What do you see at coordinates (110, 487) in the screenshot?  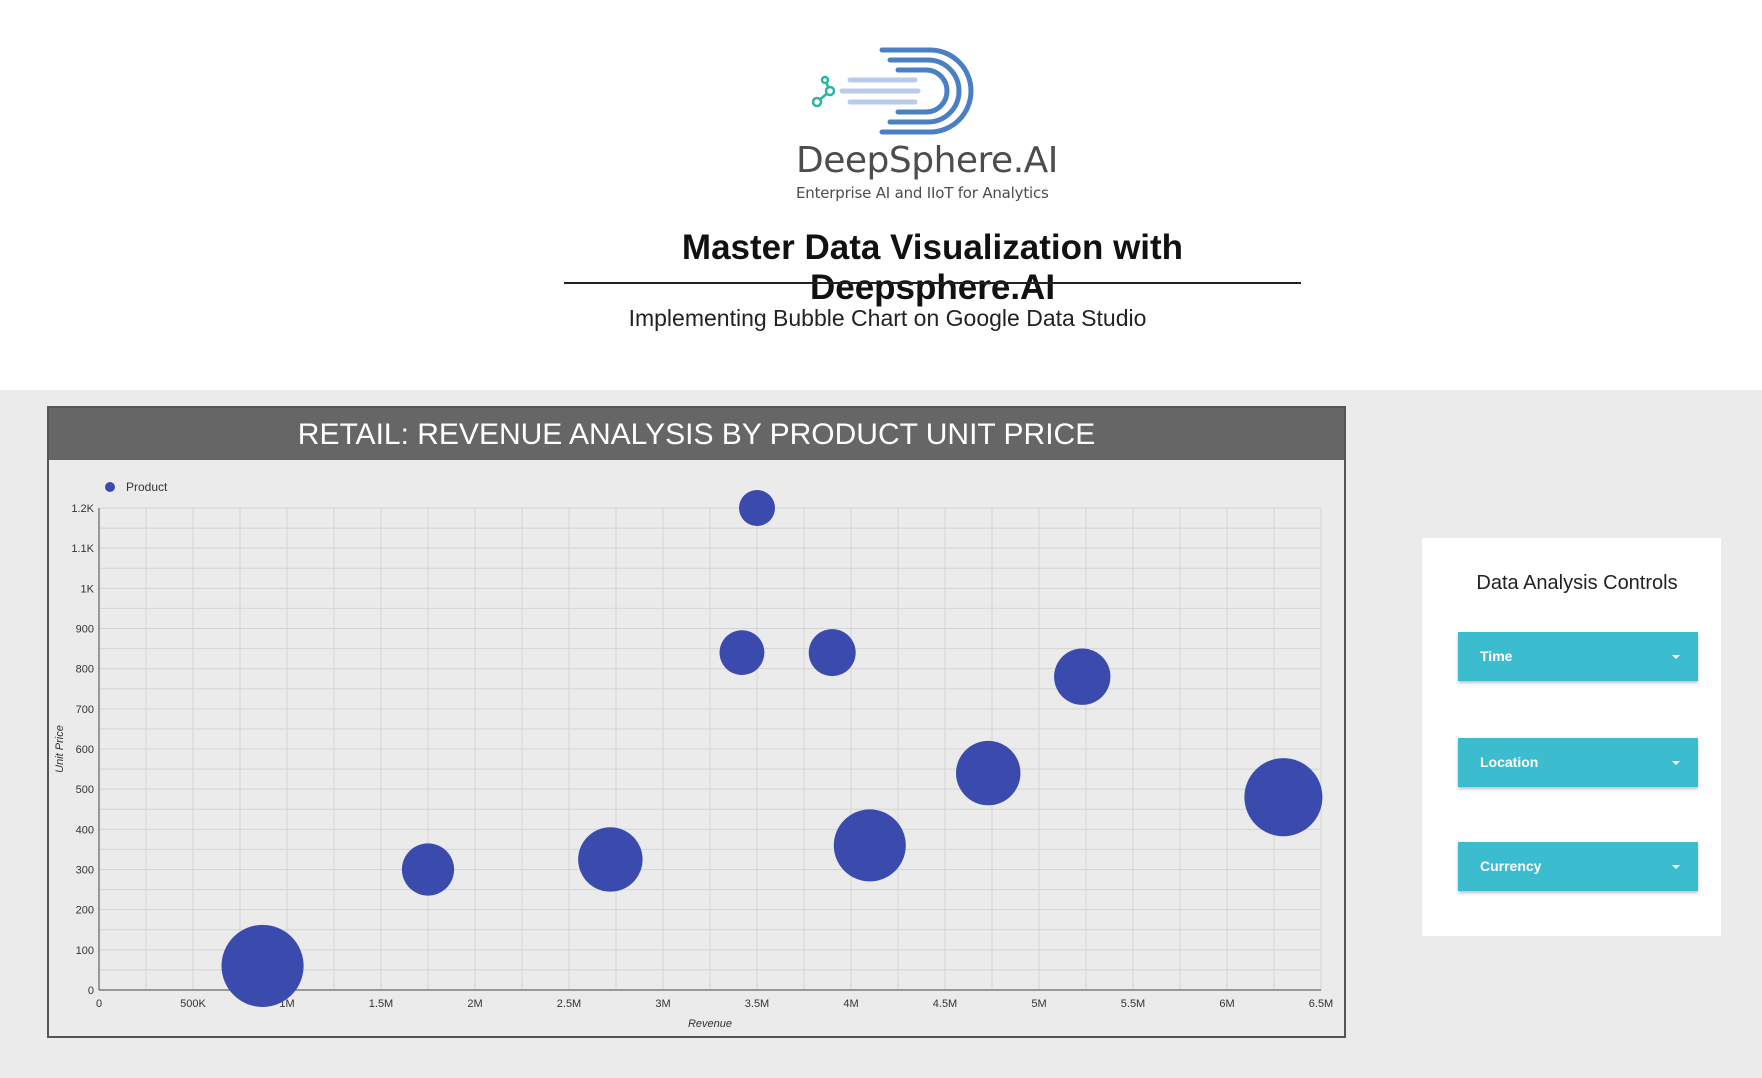 I see `legend-marker` at bounding box center [110, 487].